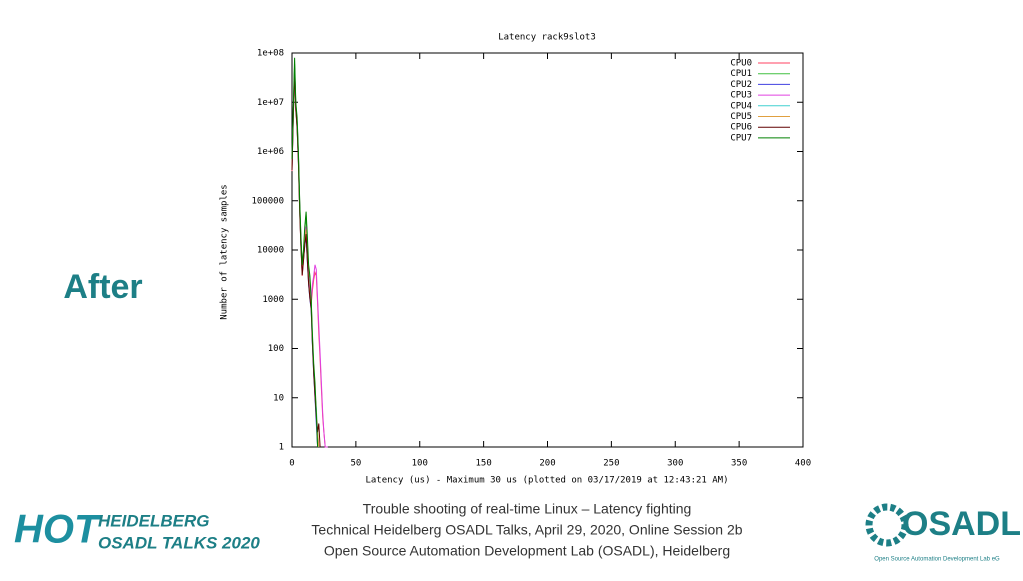  I want to click on y-tick-label: 1, so click(281, 448).